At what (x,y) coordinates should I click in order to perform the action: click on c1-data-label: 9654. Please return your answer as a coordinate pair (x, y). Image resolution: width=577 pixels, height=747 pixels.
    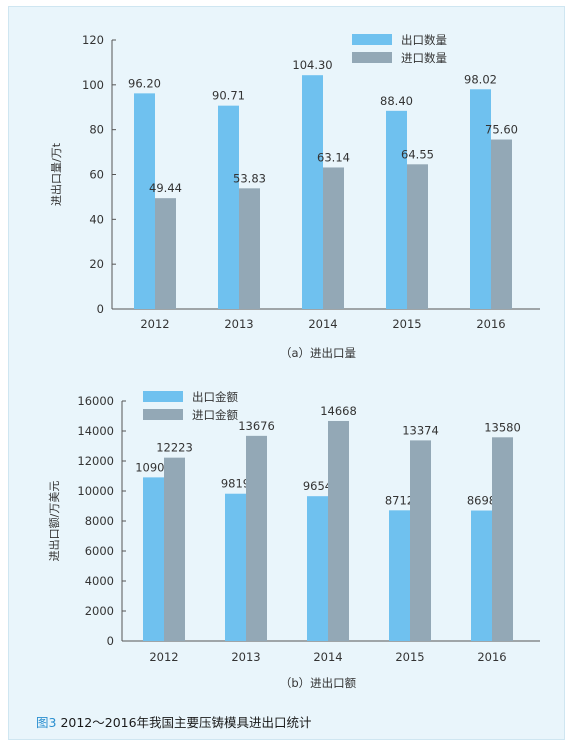
    Looking at the image, I should click on (317, 486).